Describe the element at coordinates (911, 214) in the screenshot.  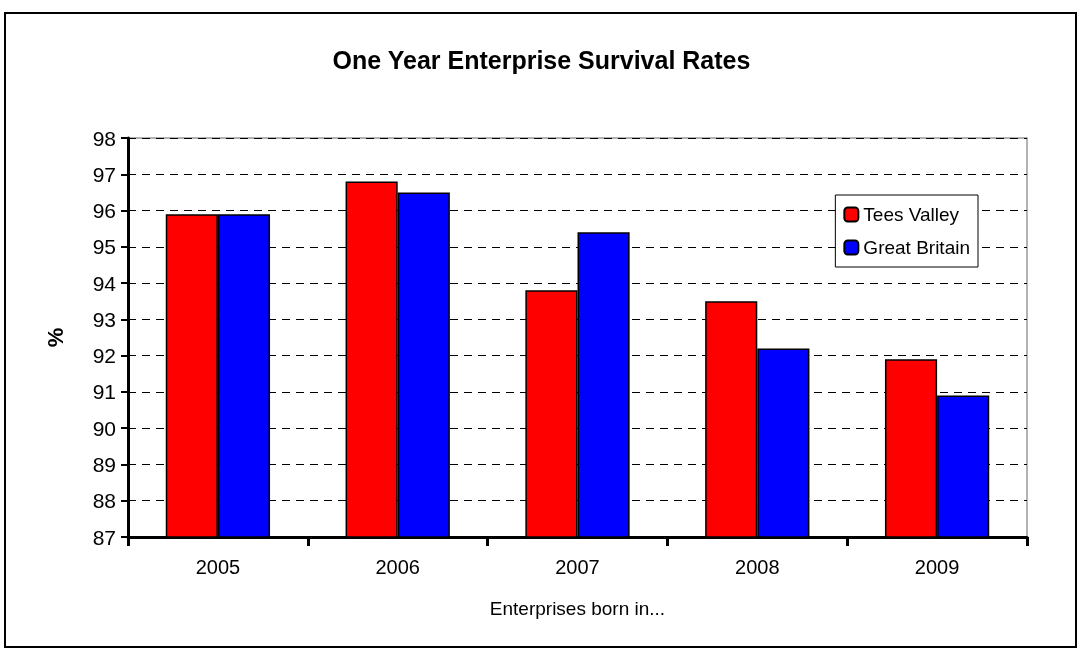
I see `legend-label: Tees Valley` at that location.